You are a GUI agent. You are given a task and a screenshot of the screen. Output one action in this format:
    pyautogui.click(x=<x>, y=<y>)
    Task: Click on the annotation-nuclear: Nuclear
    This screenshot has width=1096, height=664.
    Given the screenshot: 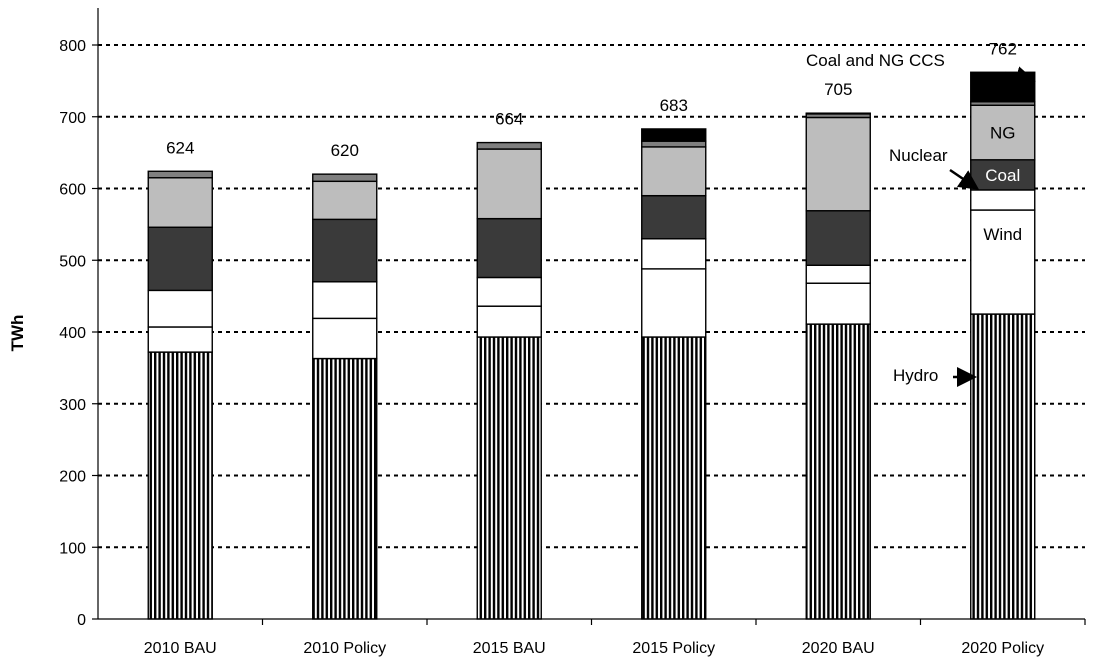 What is the action you would take?
    pyautogui.click(x=918, y=155)
    